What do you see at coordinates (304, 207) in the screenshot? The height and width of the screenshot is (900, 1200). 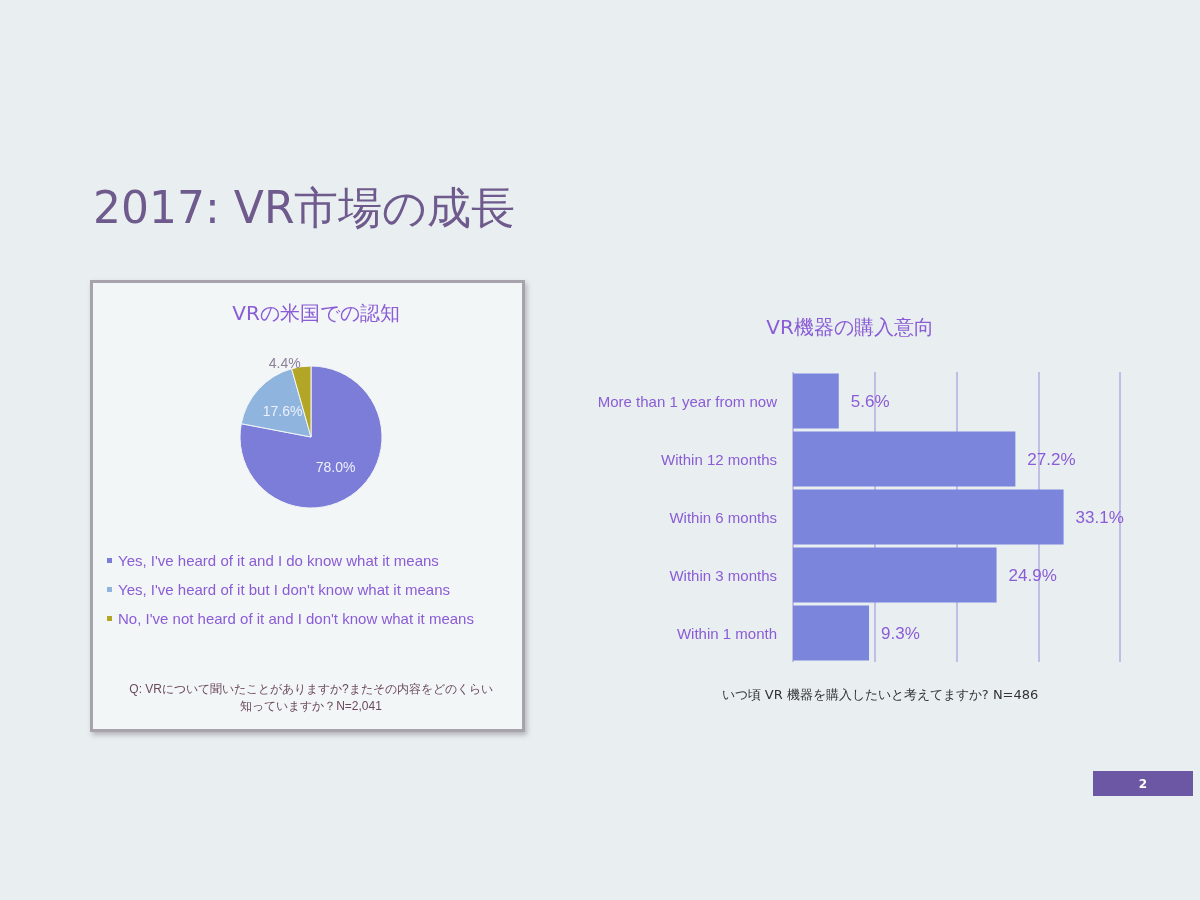 I see `chart-title: 2017: VR市場の成長` at bounding box center [304, 207].